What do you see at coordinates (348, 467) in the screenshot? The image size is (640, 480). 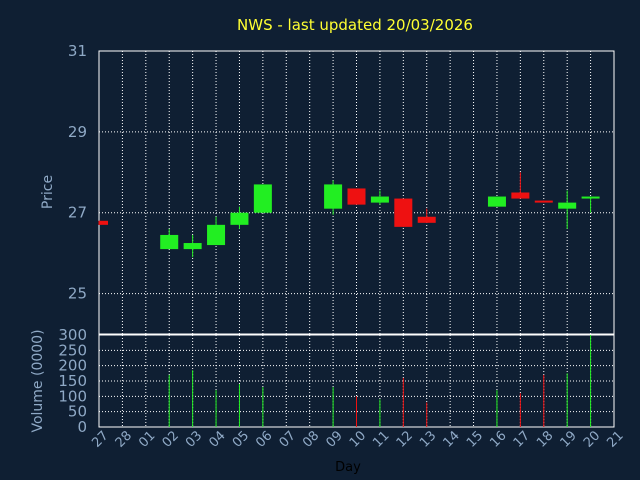 I see `day-axis-label: Day` at bounding box center [348, 467].